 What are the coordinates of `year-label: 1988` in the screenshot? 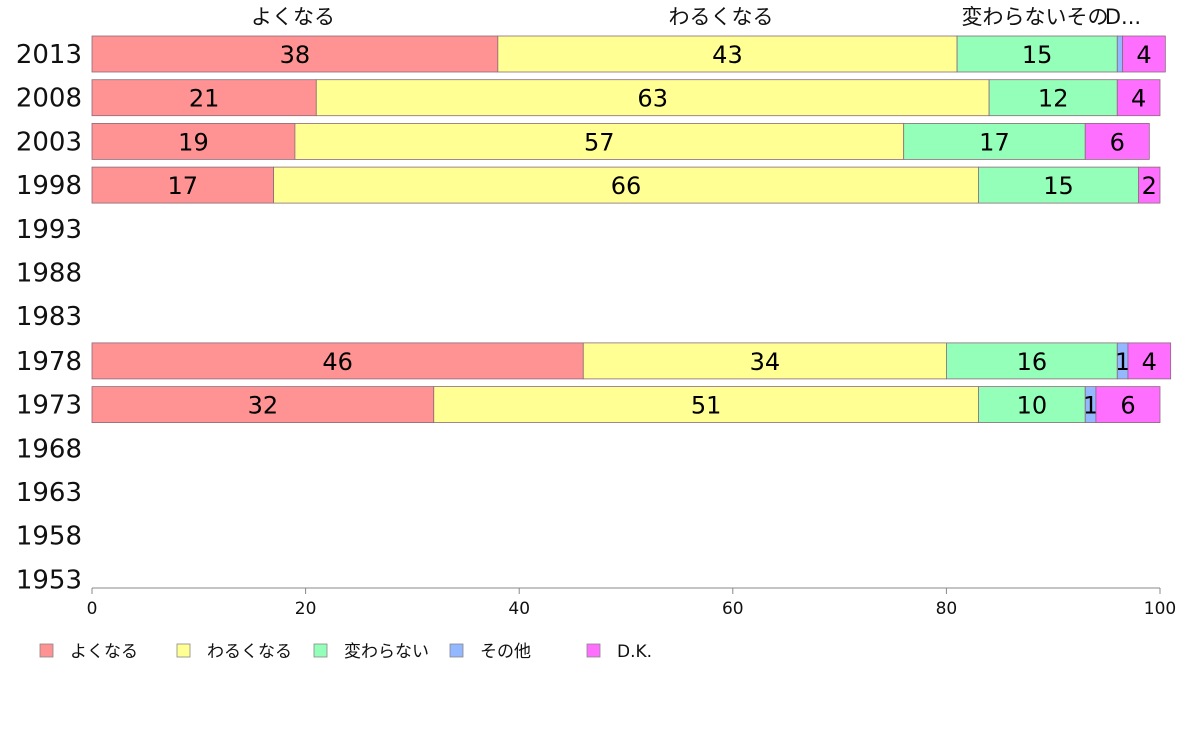 It's located at (49, 274).